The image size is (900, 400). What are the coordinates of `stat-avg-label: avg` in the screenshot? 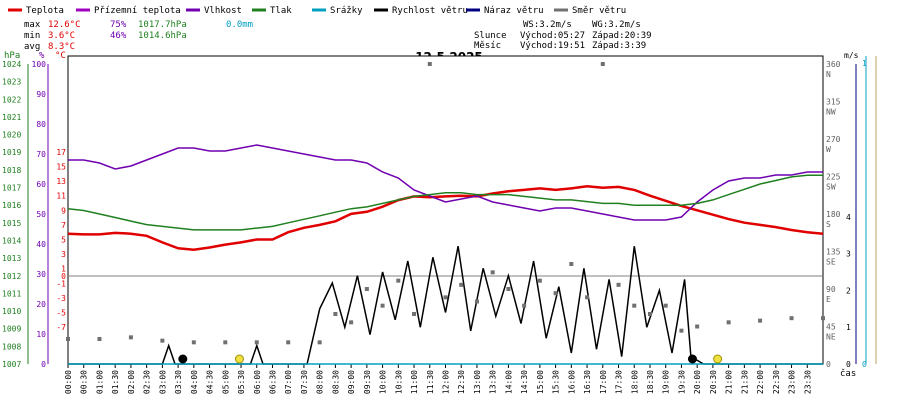 It's located at (32, 47).